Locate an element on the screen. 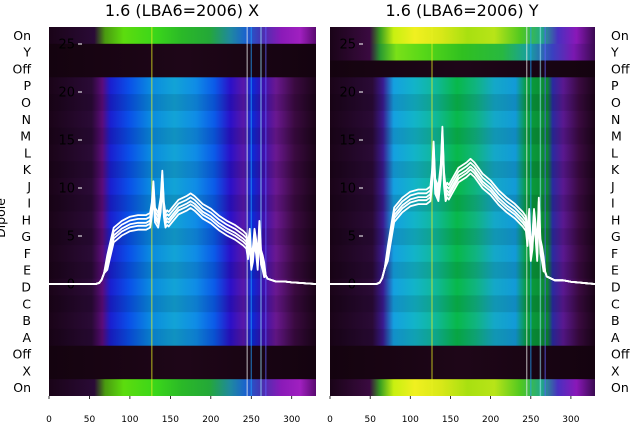 This screenshot has width=640, height=440. x-tick-label: 250 is located at coordinates (251, 420).